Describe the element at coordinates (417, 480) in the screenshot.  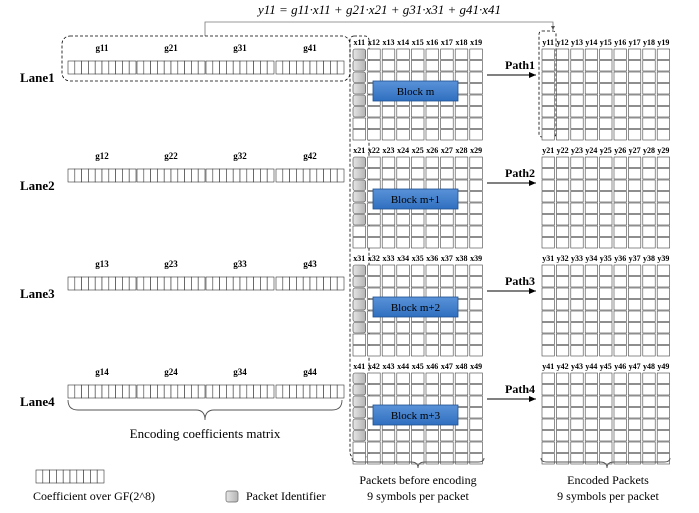
I see `packets-before-caption-1: Packets before encoding` at that location.